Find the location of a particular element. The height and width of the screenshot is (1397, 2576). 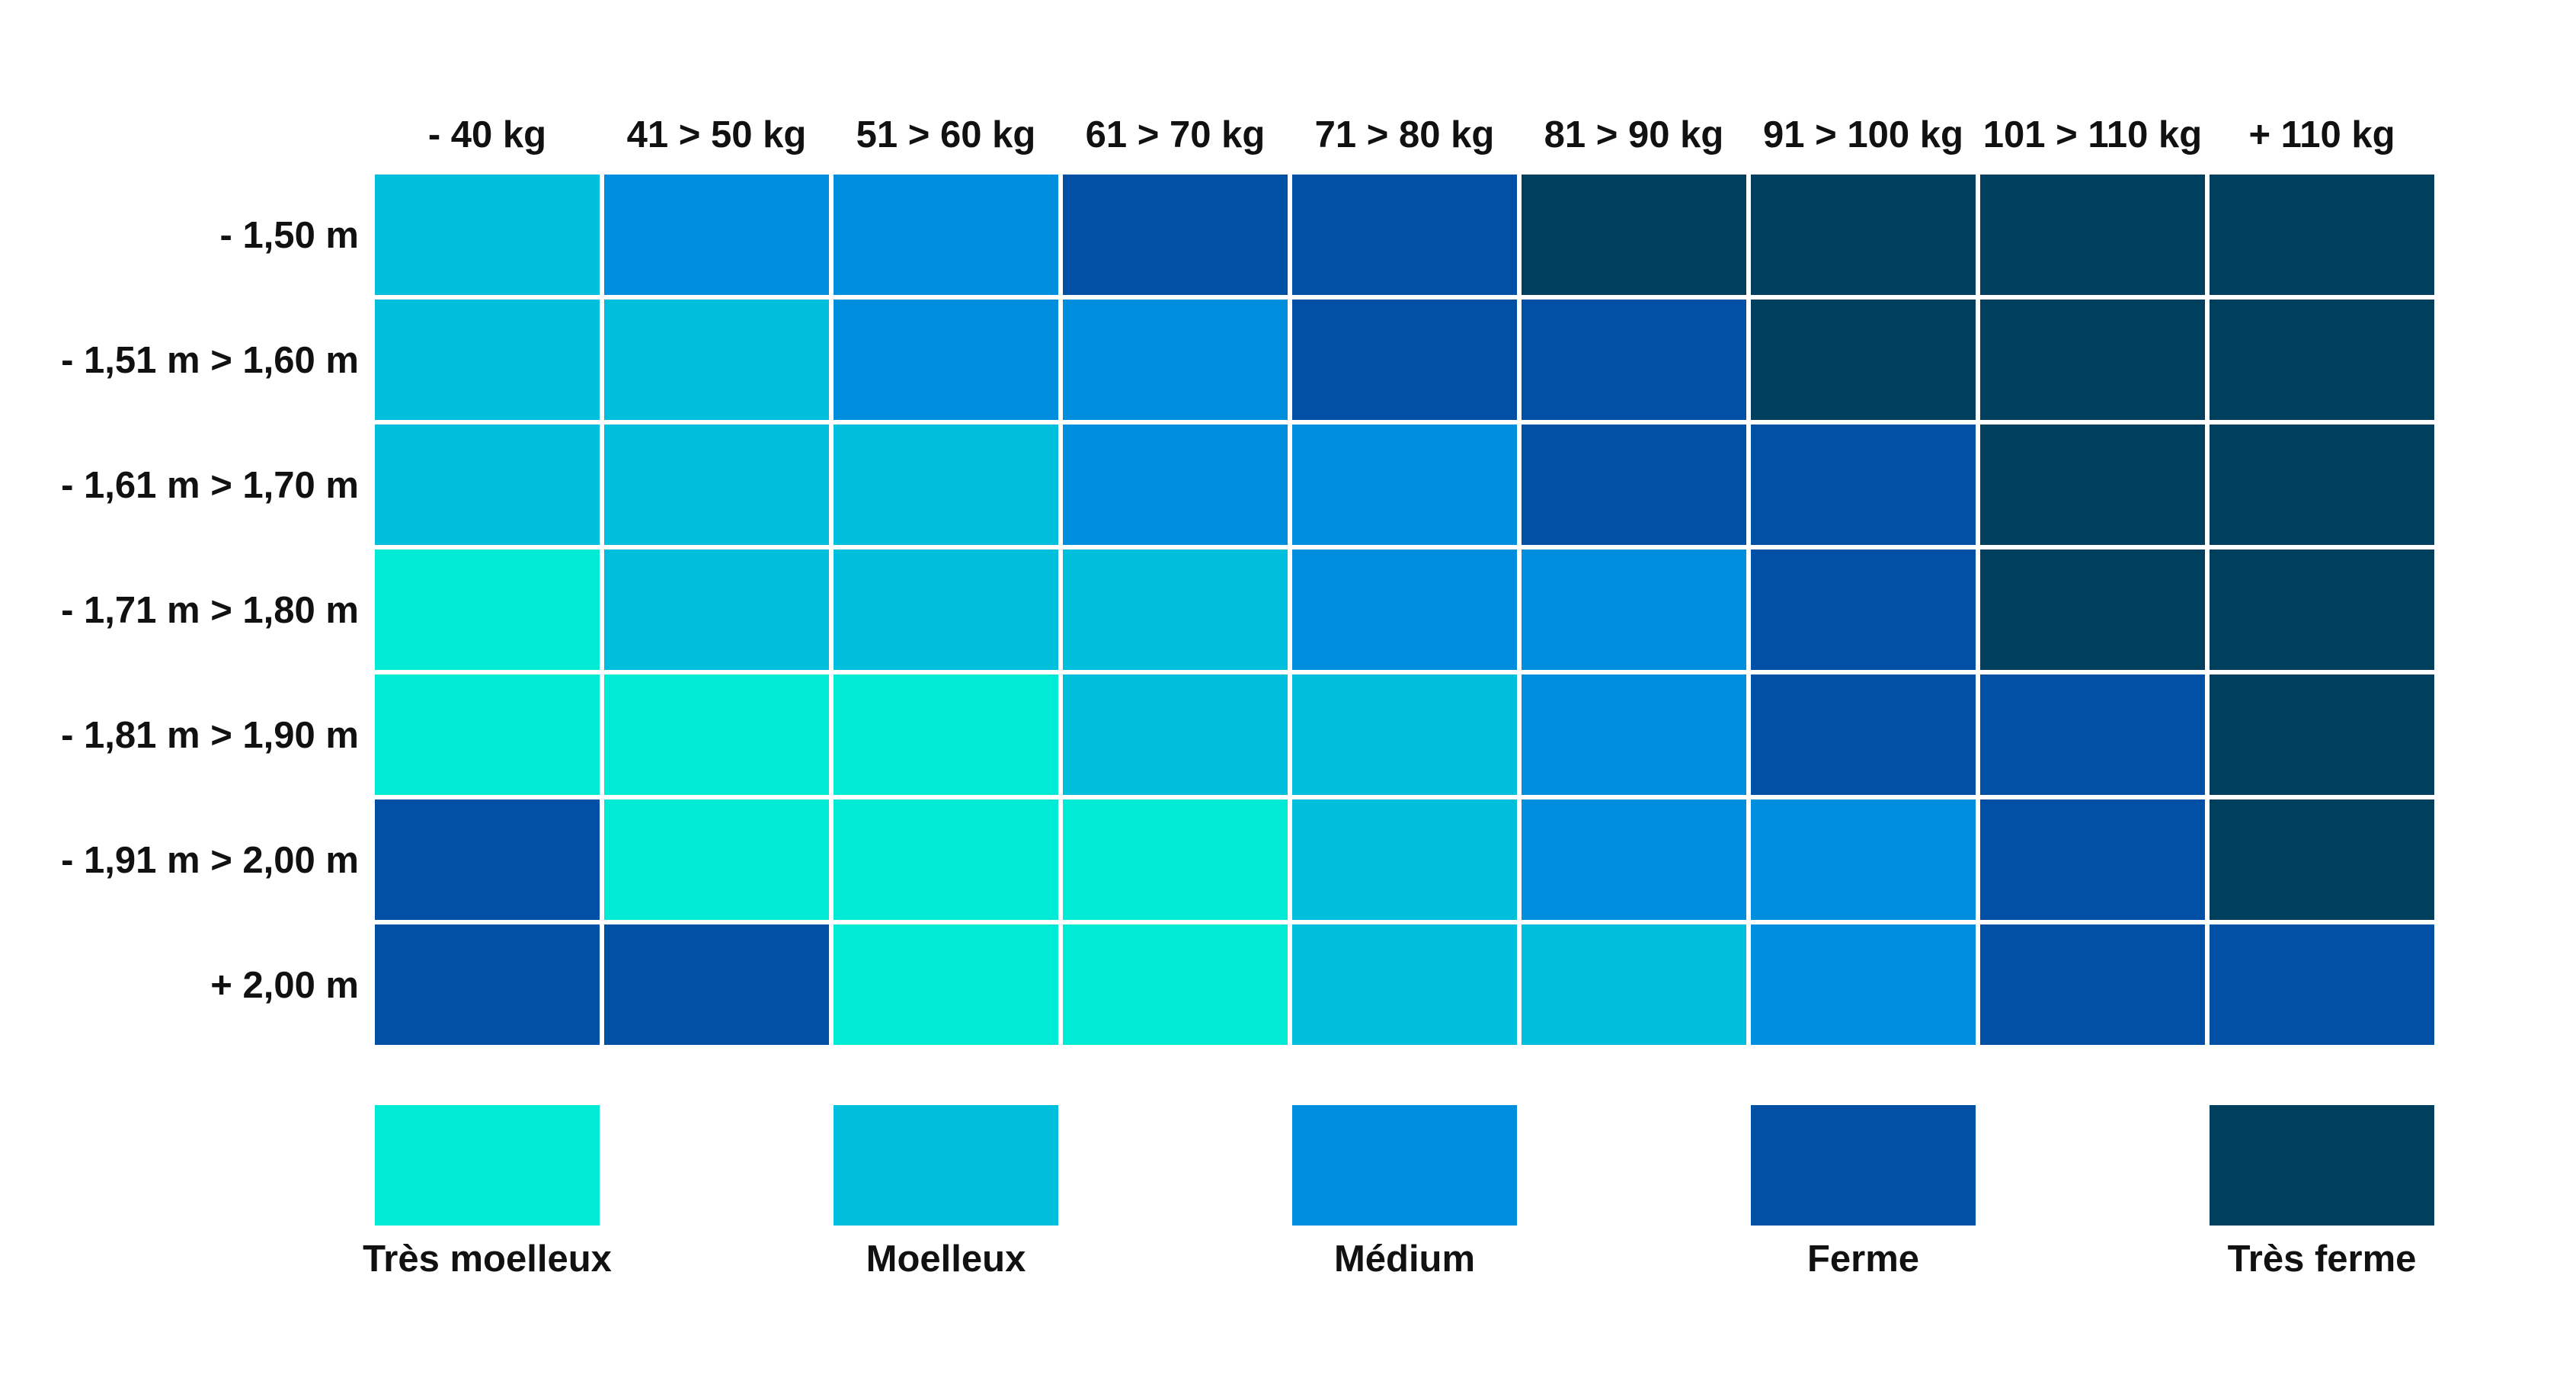

column-label: 51 > 60 kg is located at coordinates (946, 134).